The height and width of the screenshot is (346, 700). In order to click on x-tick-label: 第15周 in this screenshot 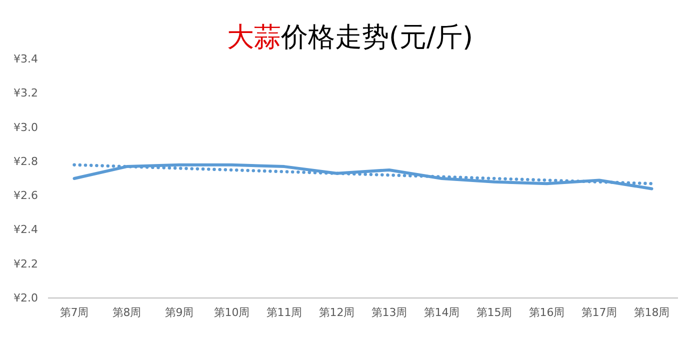, I will do `click(494, 312)`.